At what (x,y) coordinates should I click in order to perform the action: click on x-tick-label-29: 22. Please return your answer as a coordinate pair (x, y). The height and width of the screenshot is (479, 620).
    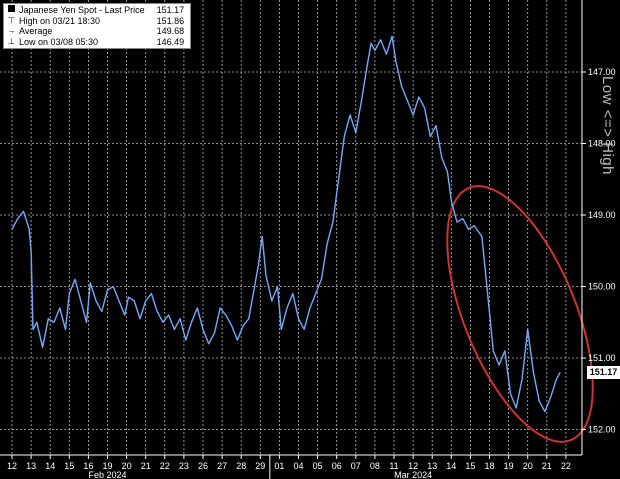
    Looking at the image, I should click on (566, 466).